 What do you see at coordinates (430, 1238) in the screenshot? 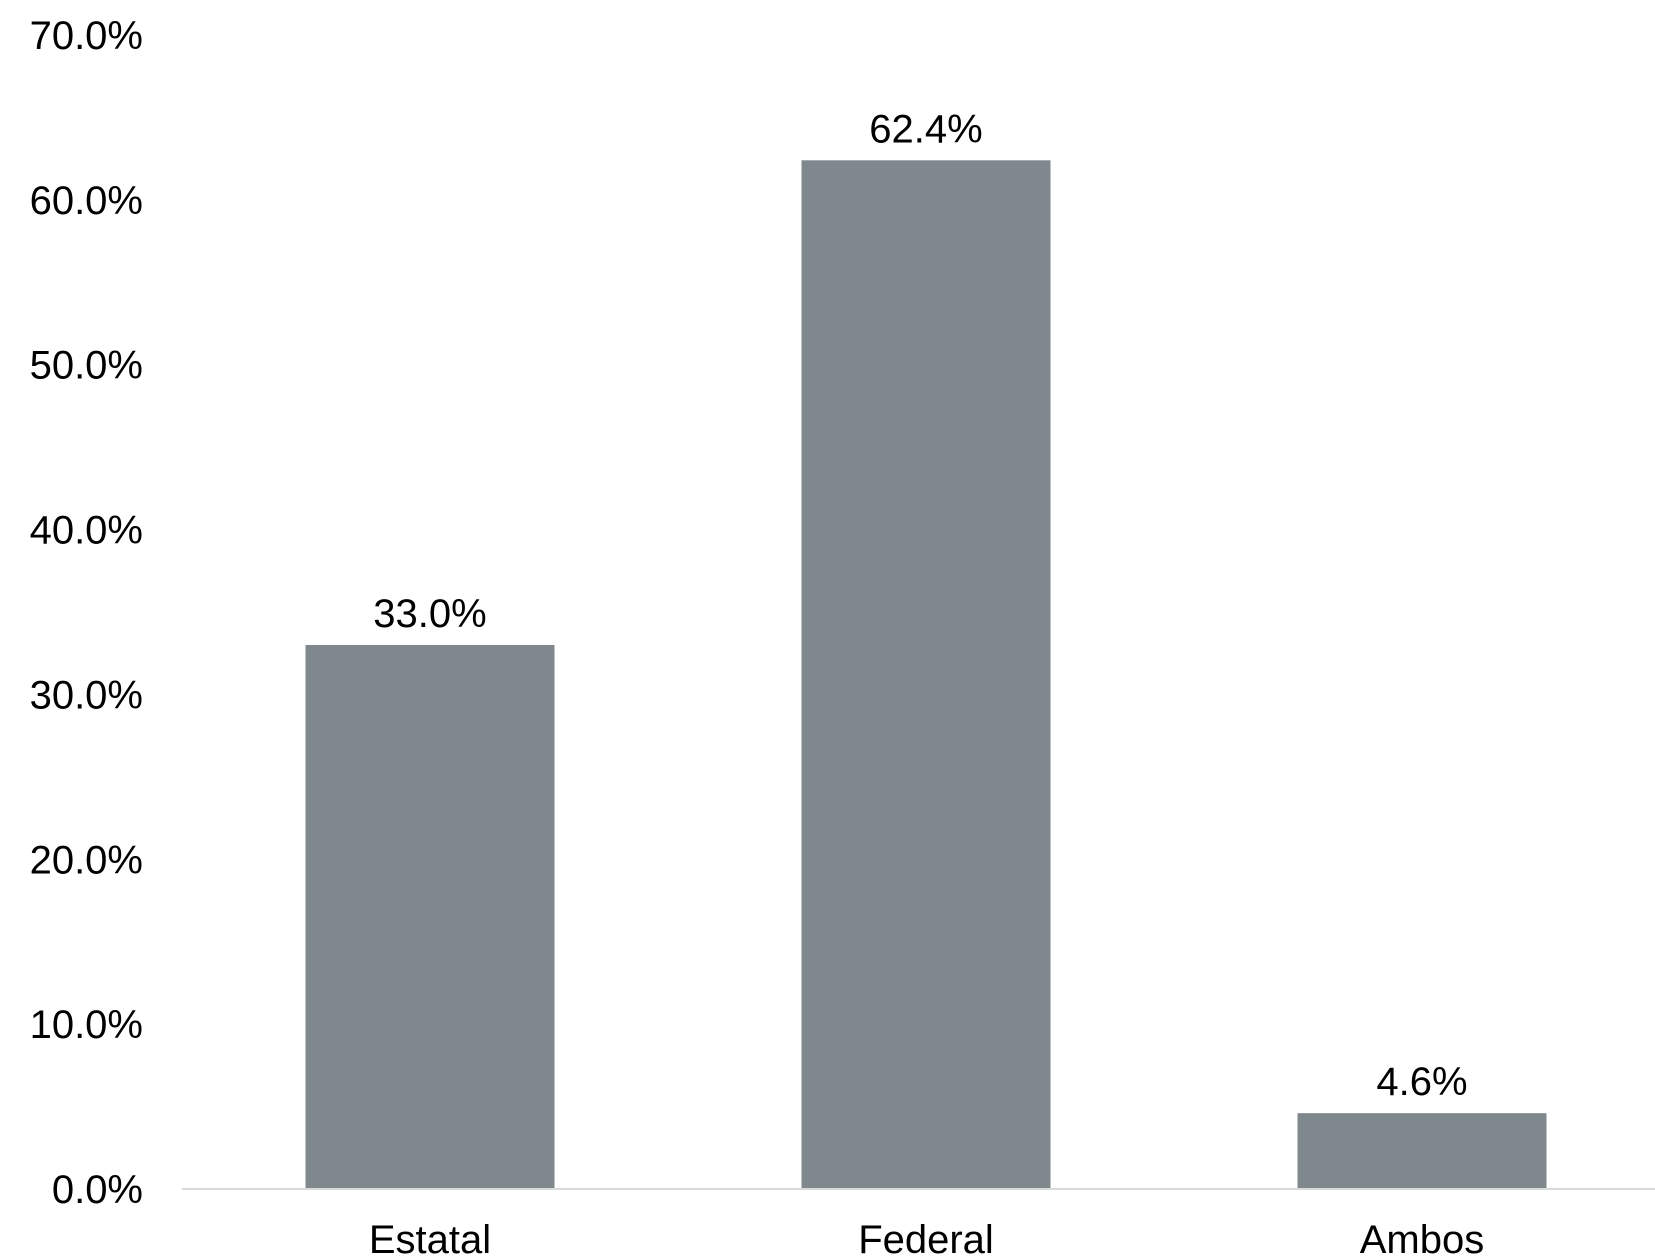
I see `x-tick-label-estatal: Estatal` at bounding box center [430, 1238].